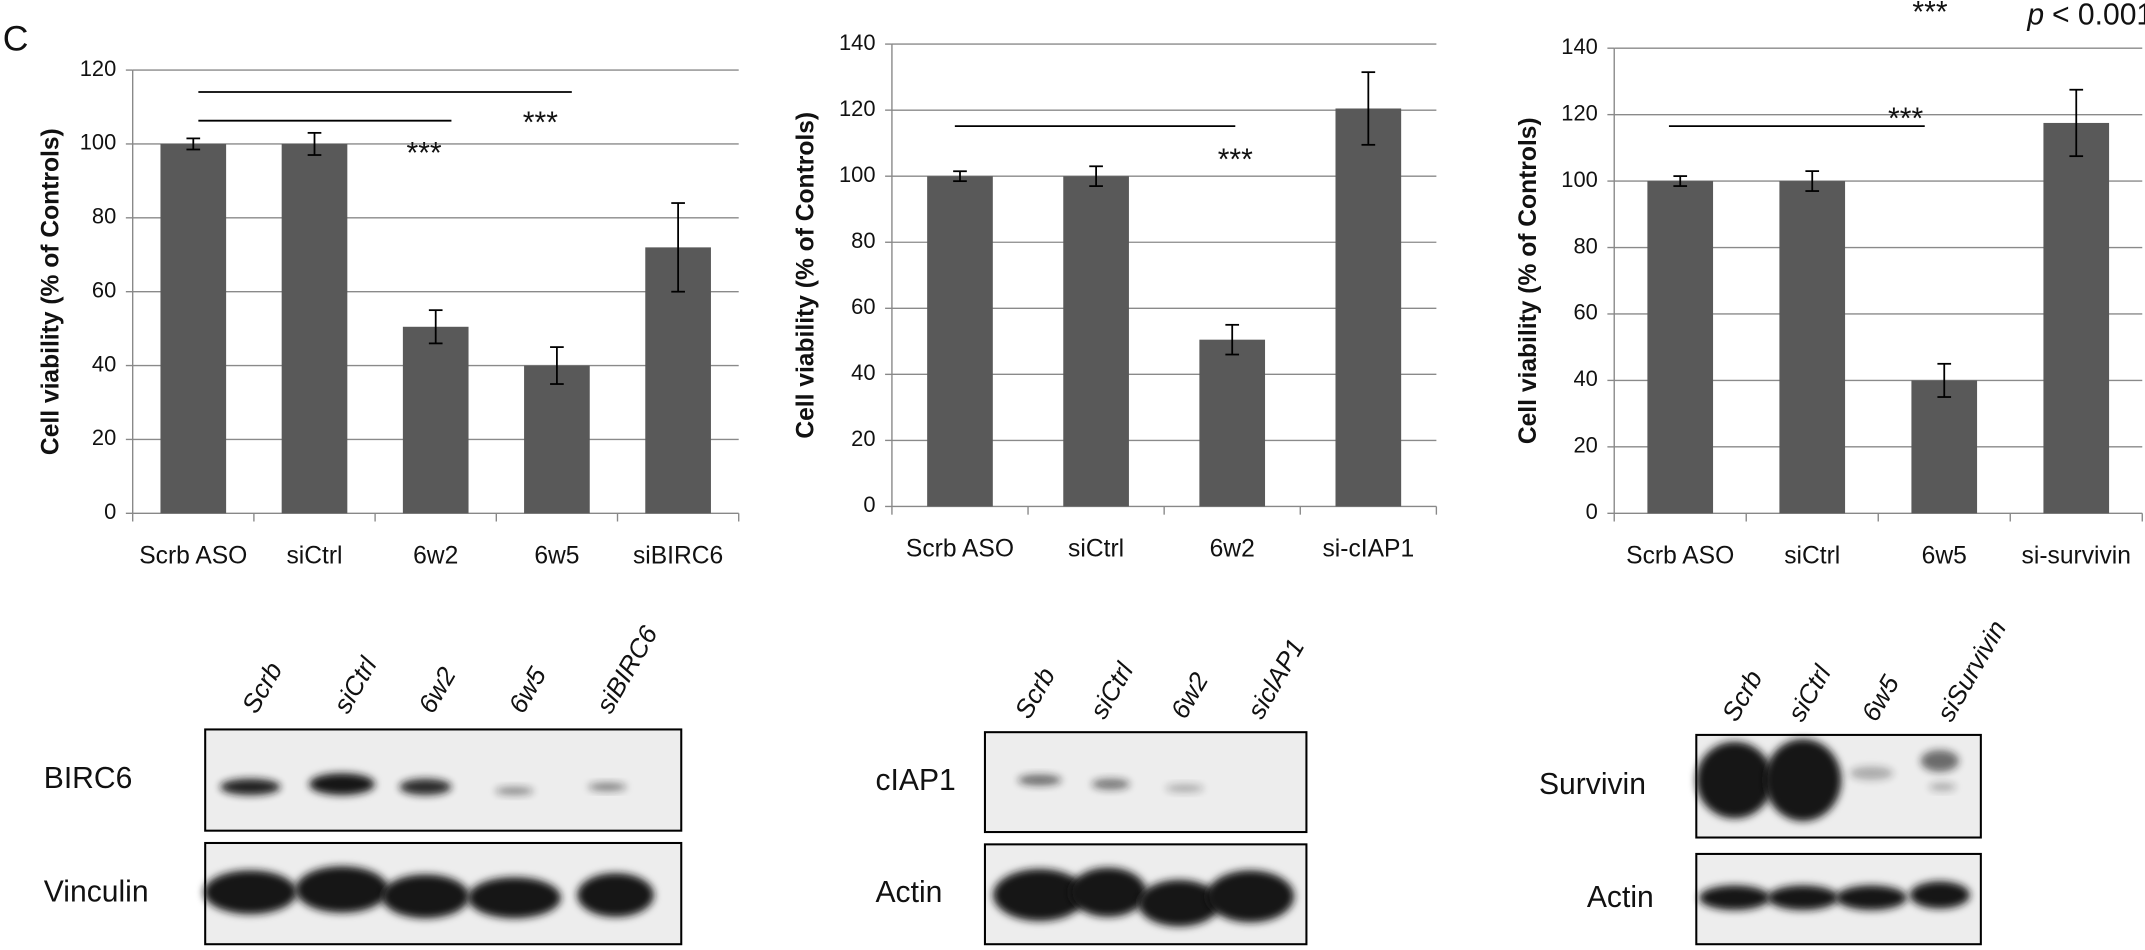 This screenshot has width=2145, height=950. I want to click on x-tick-label: si-cIAP1, so click(1369, 549).